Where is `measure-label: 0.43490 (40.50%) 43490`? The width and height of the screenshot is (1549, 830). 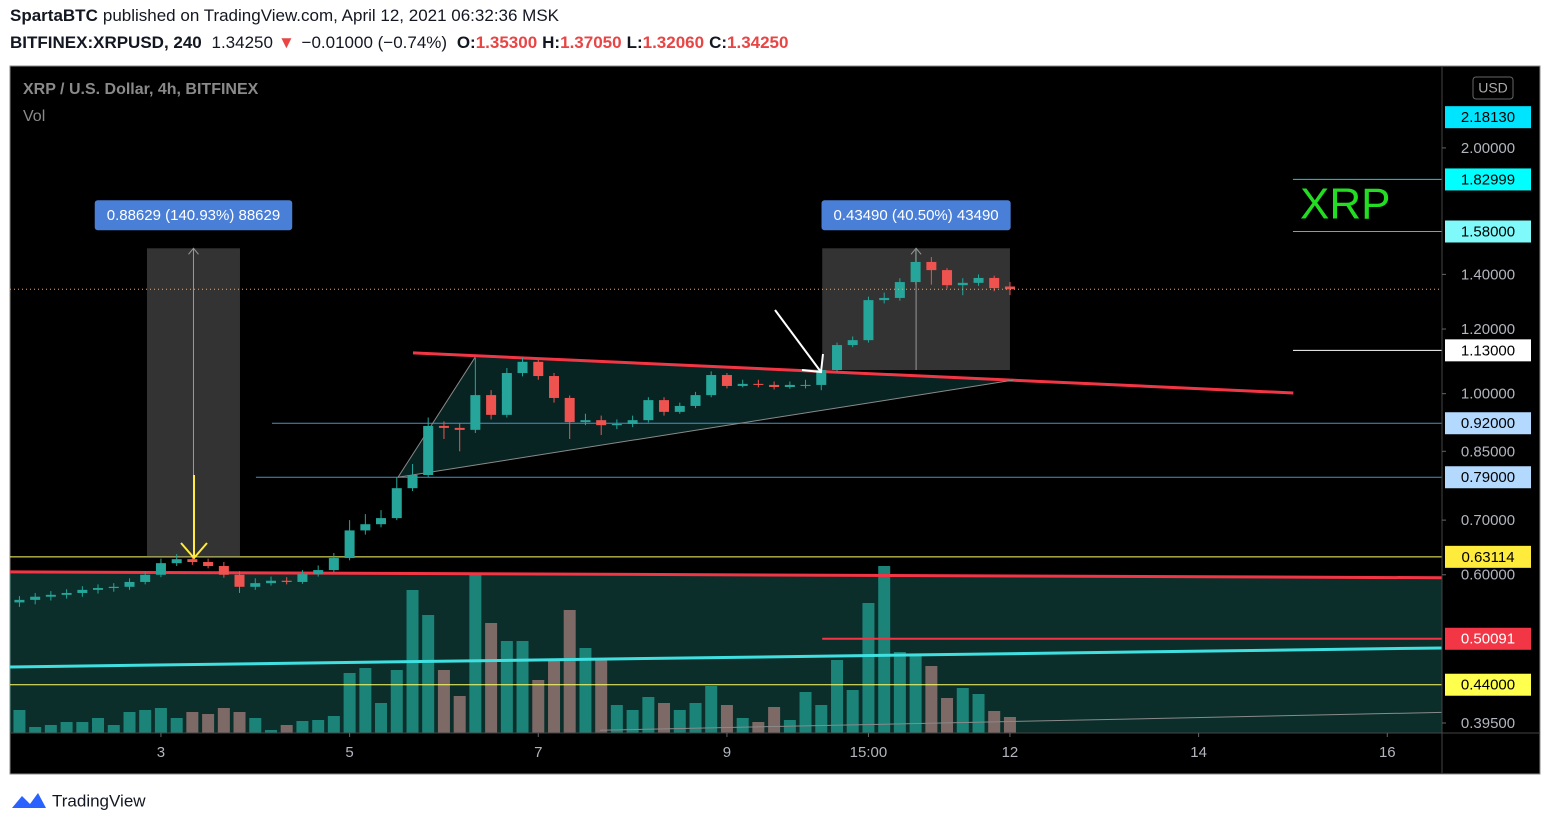
measure-label: 0.43490 (40.50%) 43490 is located at coordinates (916, 215).